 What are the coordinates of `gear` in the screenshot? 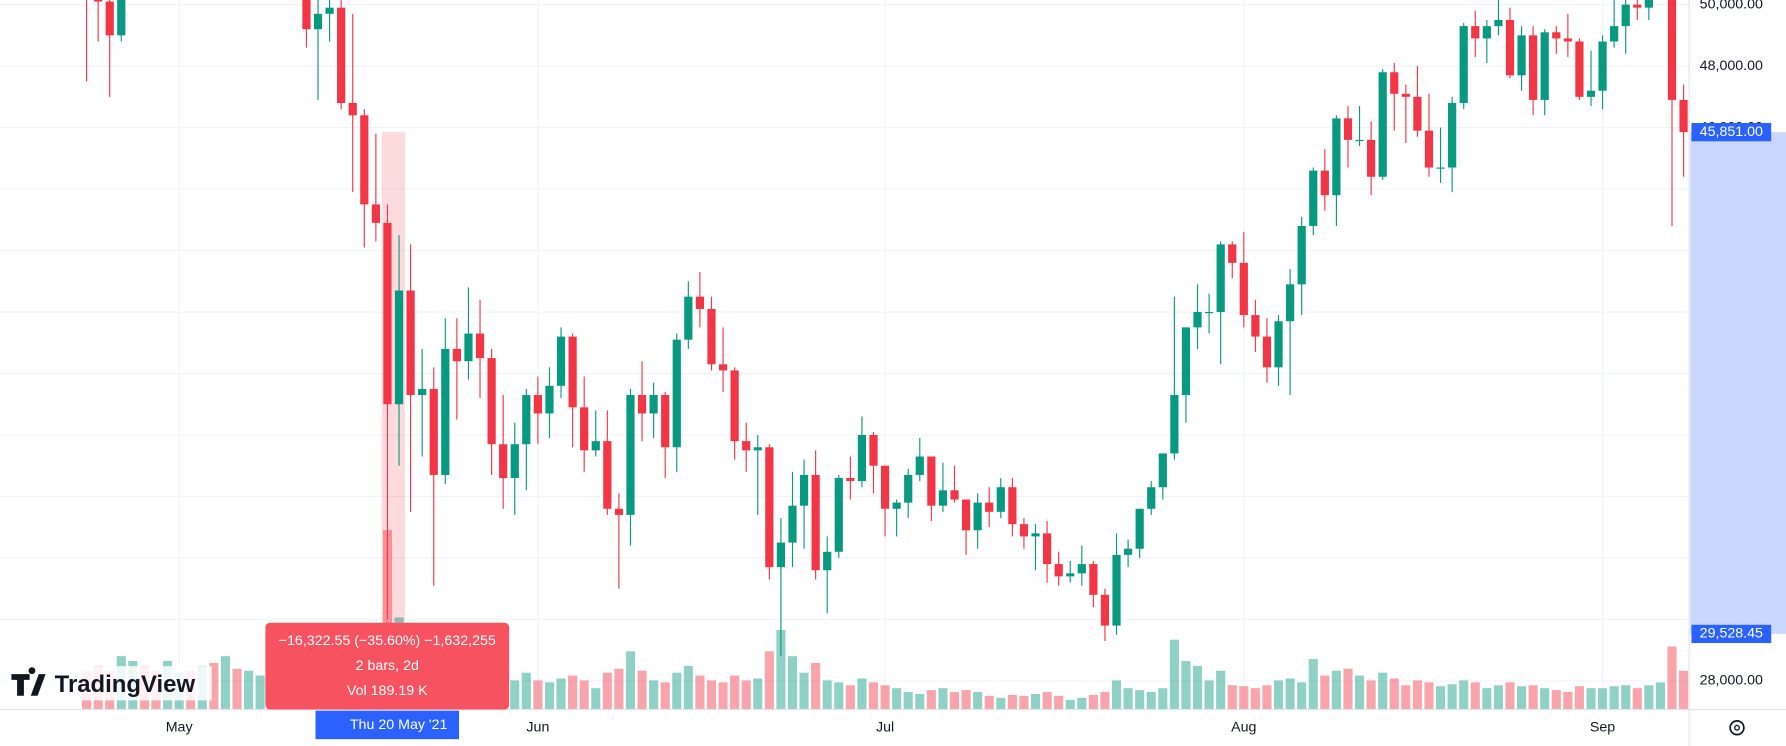 It's located at (1737, 728).